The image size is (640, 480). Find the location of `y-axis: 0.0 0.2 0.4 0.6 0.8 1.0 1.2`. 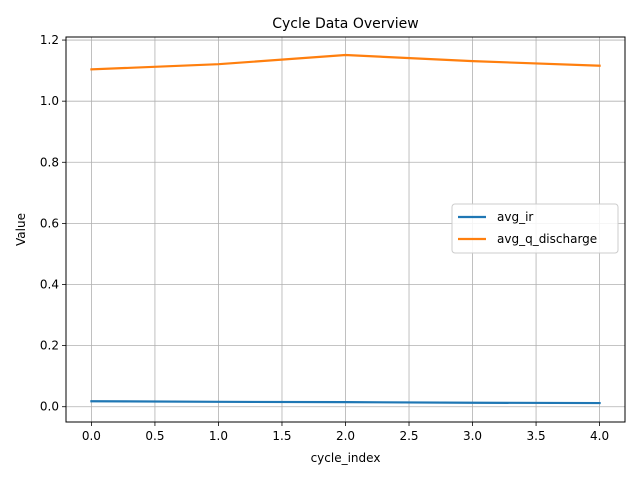

y-axis: 0.0 0.2 0.4 0.6 0.8 1.0 1.2 is located at coordinates (53, 223).